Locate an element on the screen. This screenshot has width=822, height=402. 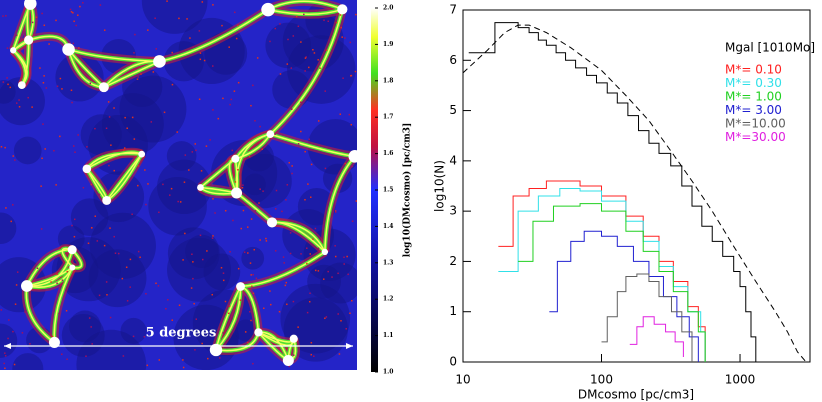
filament-core is located at coordinates (305, 5).